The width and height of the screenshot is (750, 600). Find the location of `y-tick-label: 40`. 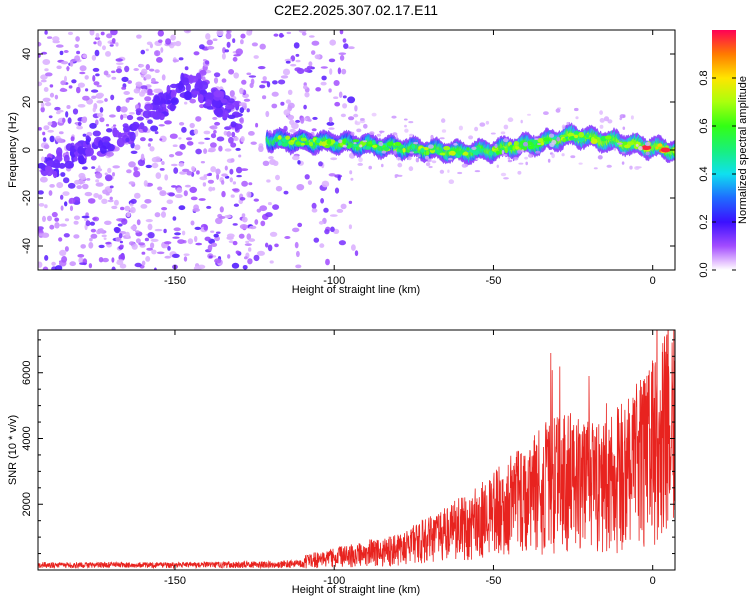

y-tick-label: 40 is located at coordinates (27, 54).